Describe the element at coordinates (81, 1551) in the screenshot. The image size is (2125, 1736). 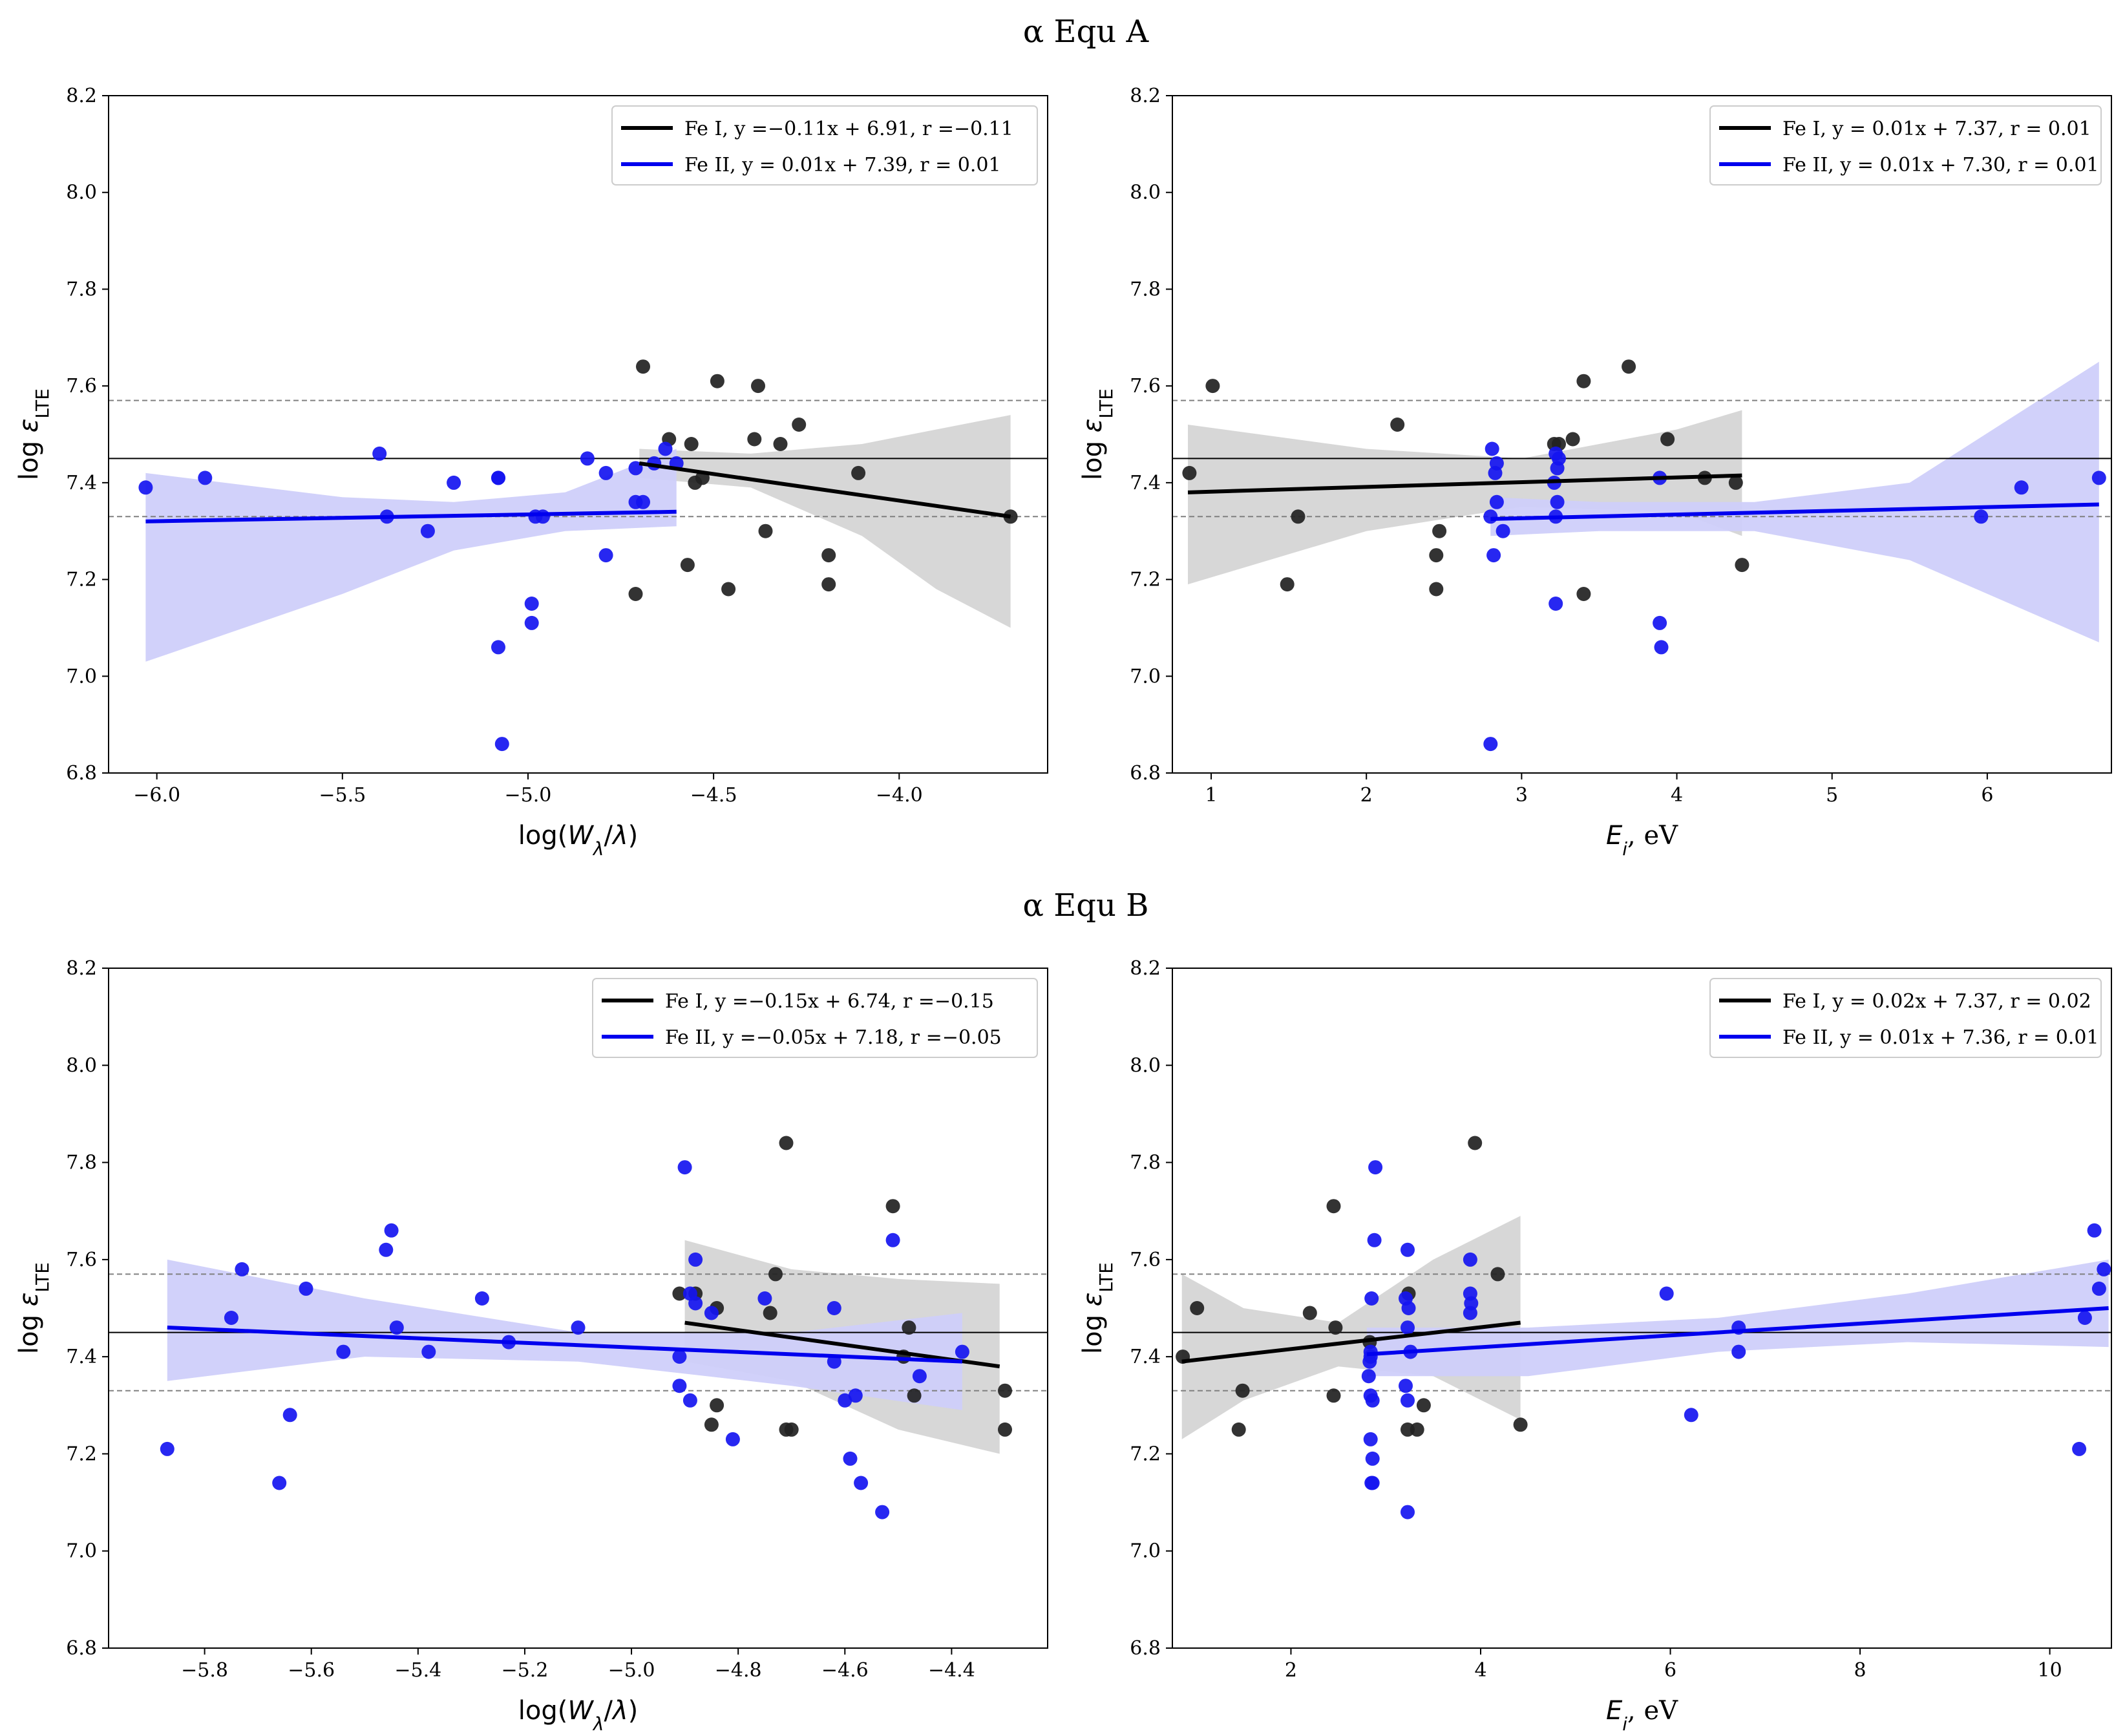
I see `y-tick-label: 7.0` at that location.